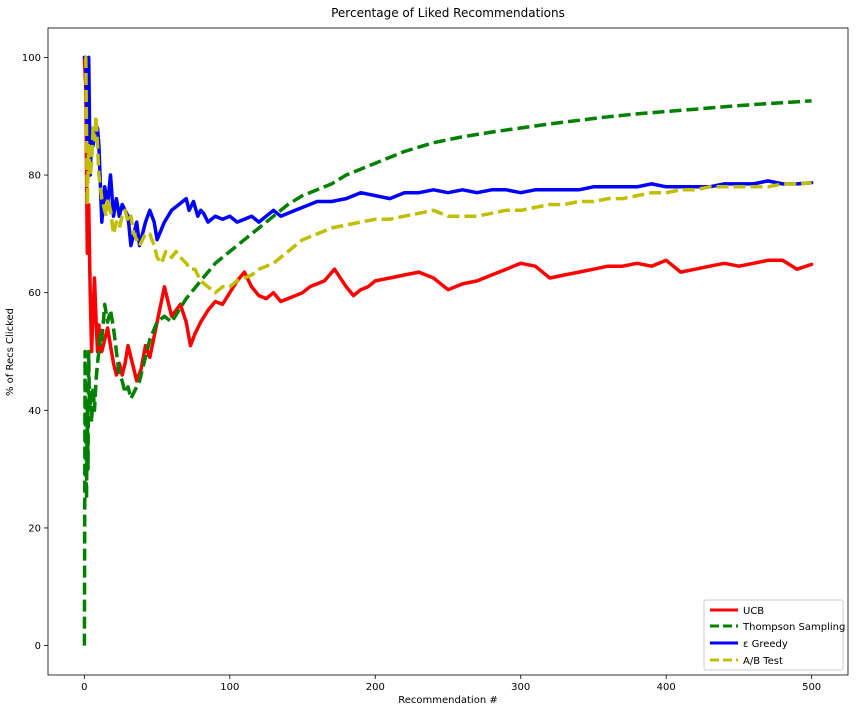 Image resolution: width=856 pixels, height=712 pixels. Describe the element at coordinates (34, 293) in the screenshot. I see `y-tick-label: 60` at that location.